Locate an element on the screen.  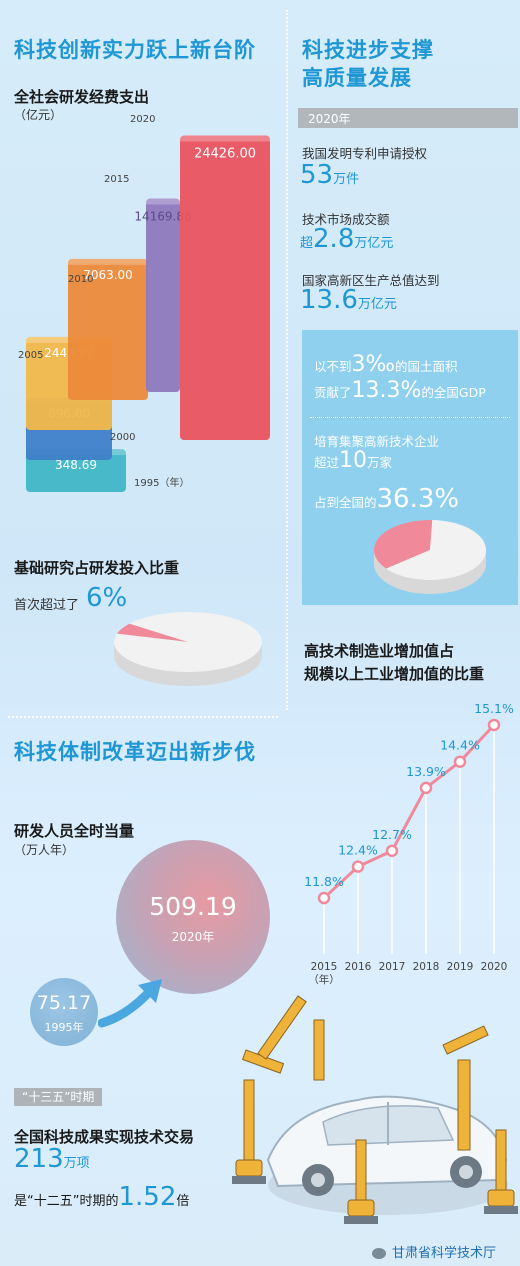
basic-research-title: 基础研究占研发投入比重 is located at coordinates (97, 568).